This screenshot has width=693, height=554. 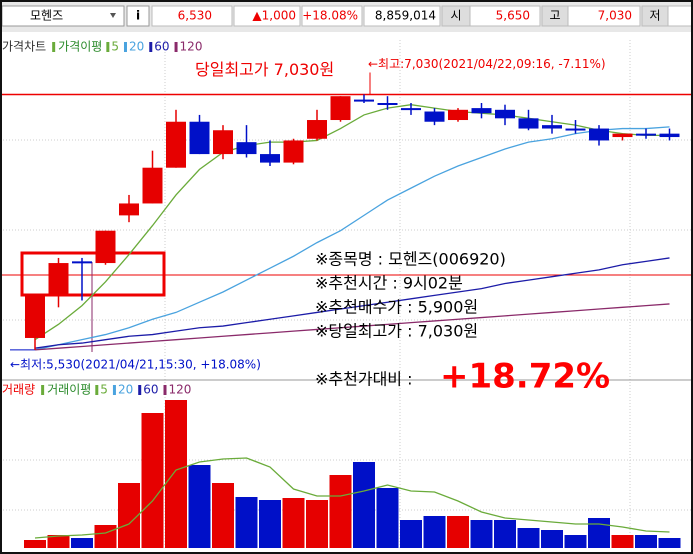 What do you see at coordinates (24, 47) in the screenshot?
I see `legend-title: 가격차트` at bounding box center [24, 47].